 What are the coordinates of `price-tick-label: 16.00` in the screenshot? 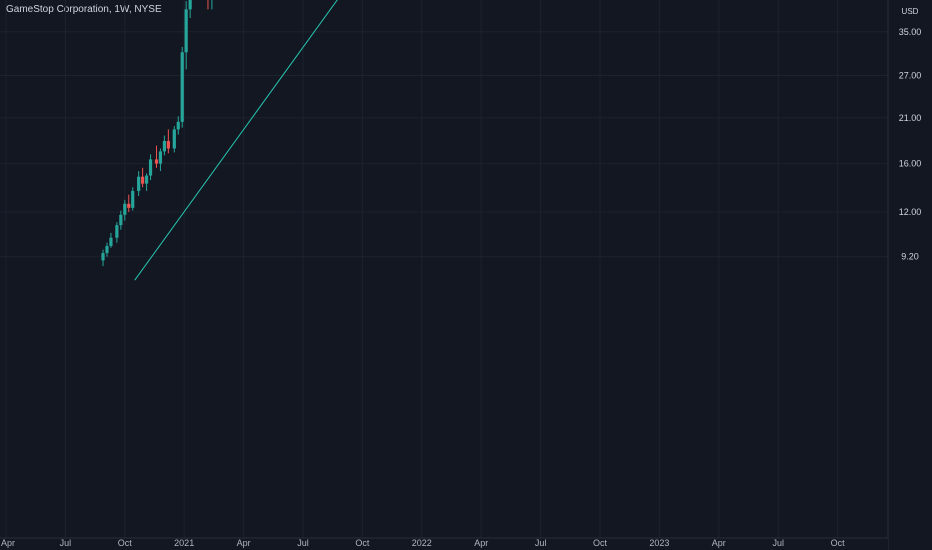 It's located at (910, 164).